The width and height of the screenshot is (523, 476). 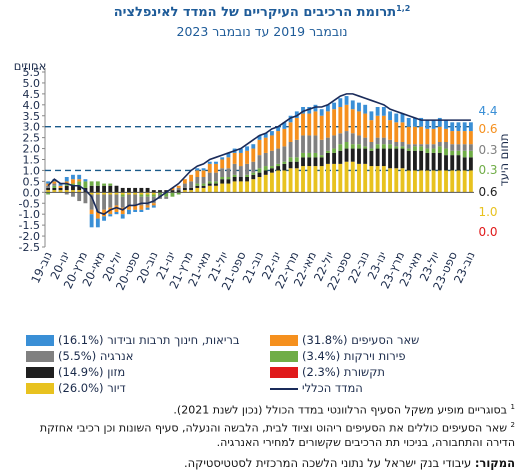 What do you see at coordinates (40, 356) in the screenshot?
I see `legend-swatch-energy` at bounding box center [40, 356].